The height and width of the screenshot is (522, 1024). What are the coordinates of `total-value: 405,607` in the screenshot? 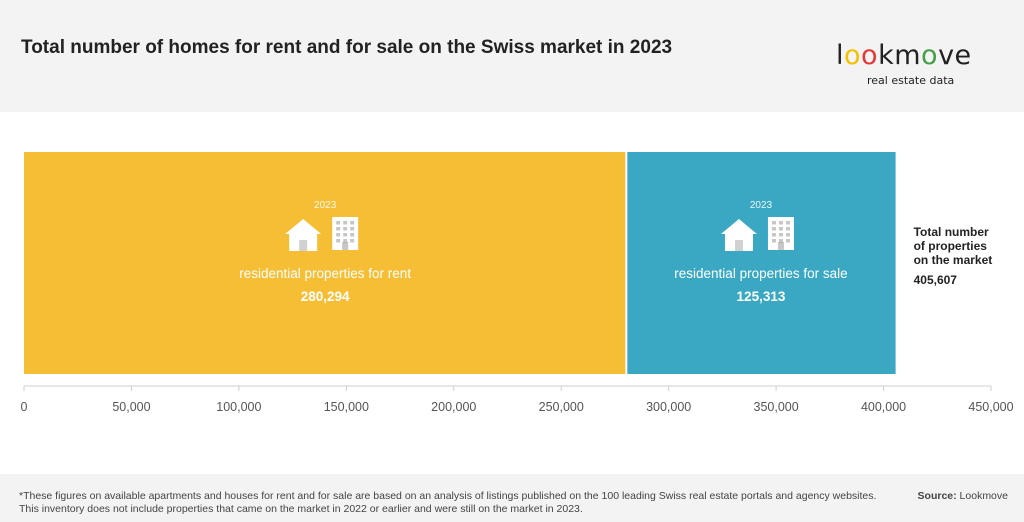 It's located at (936, 280).